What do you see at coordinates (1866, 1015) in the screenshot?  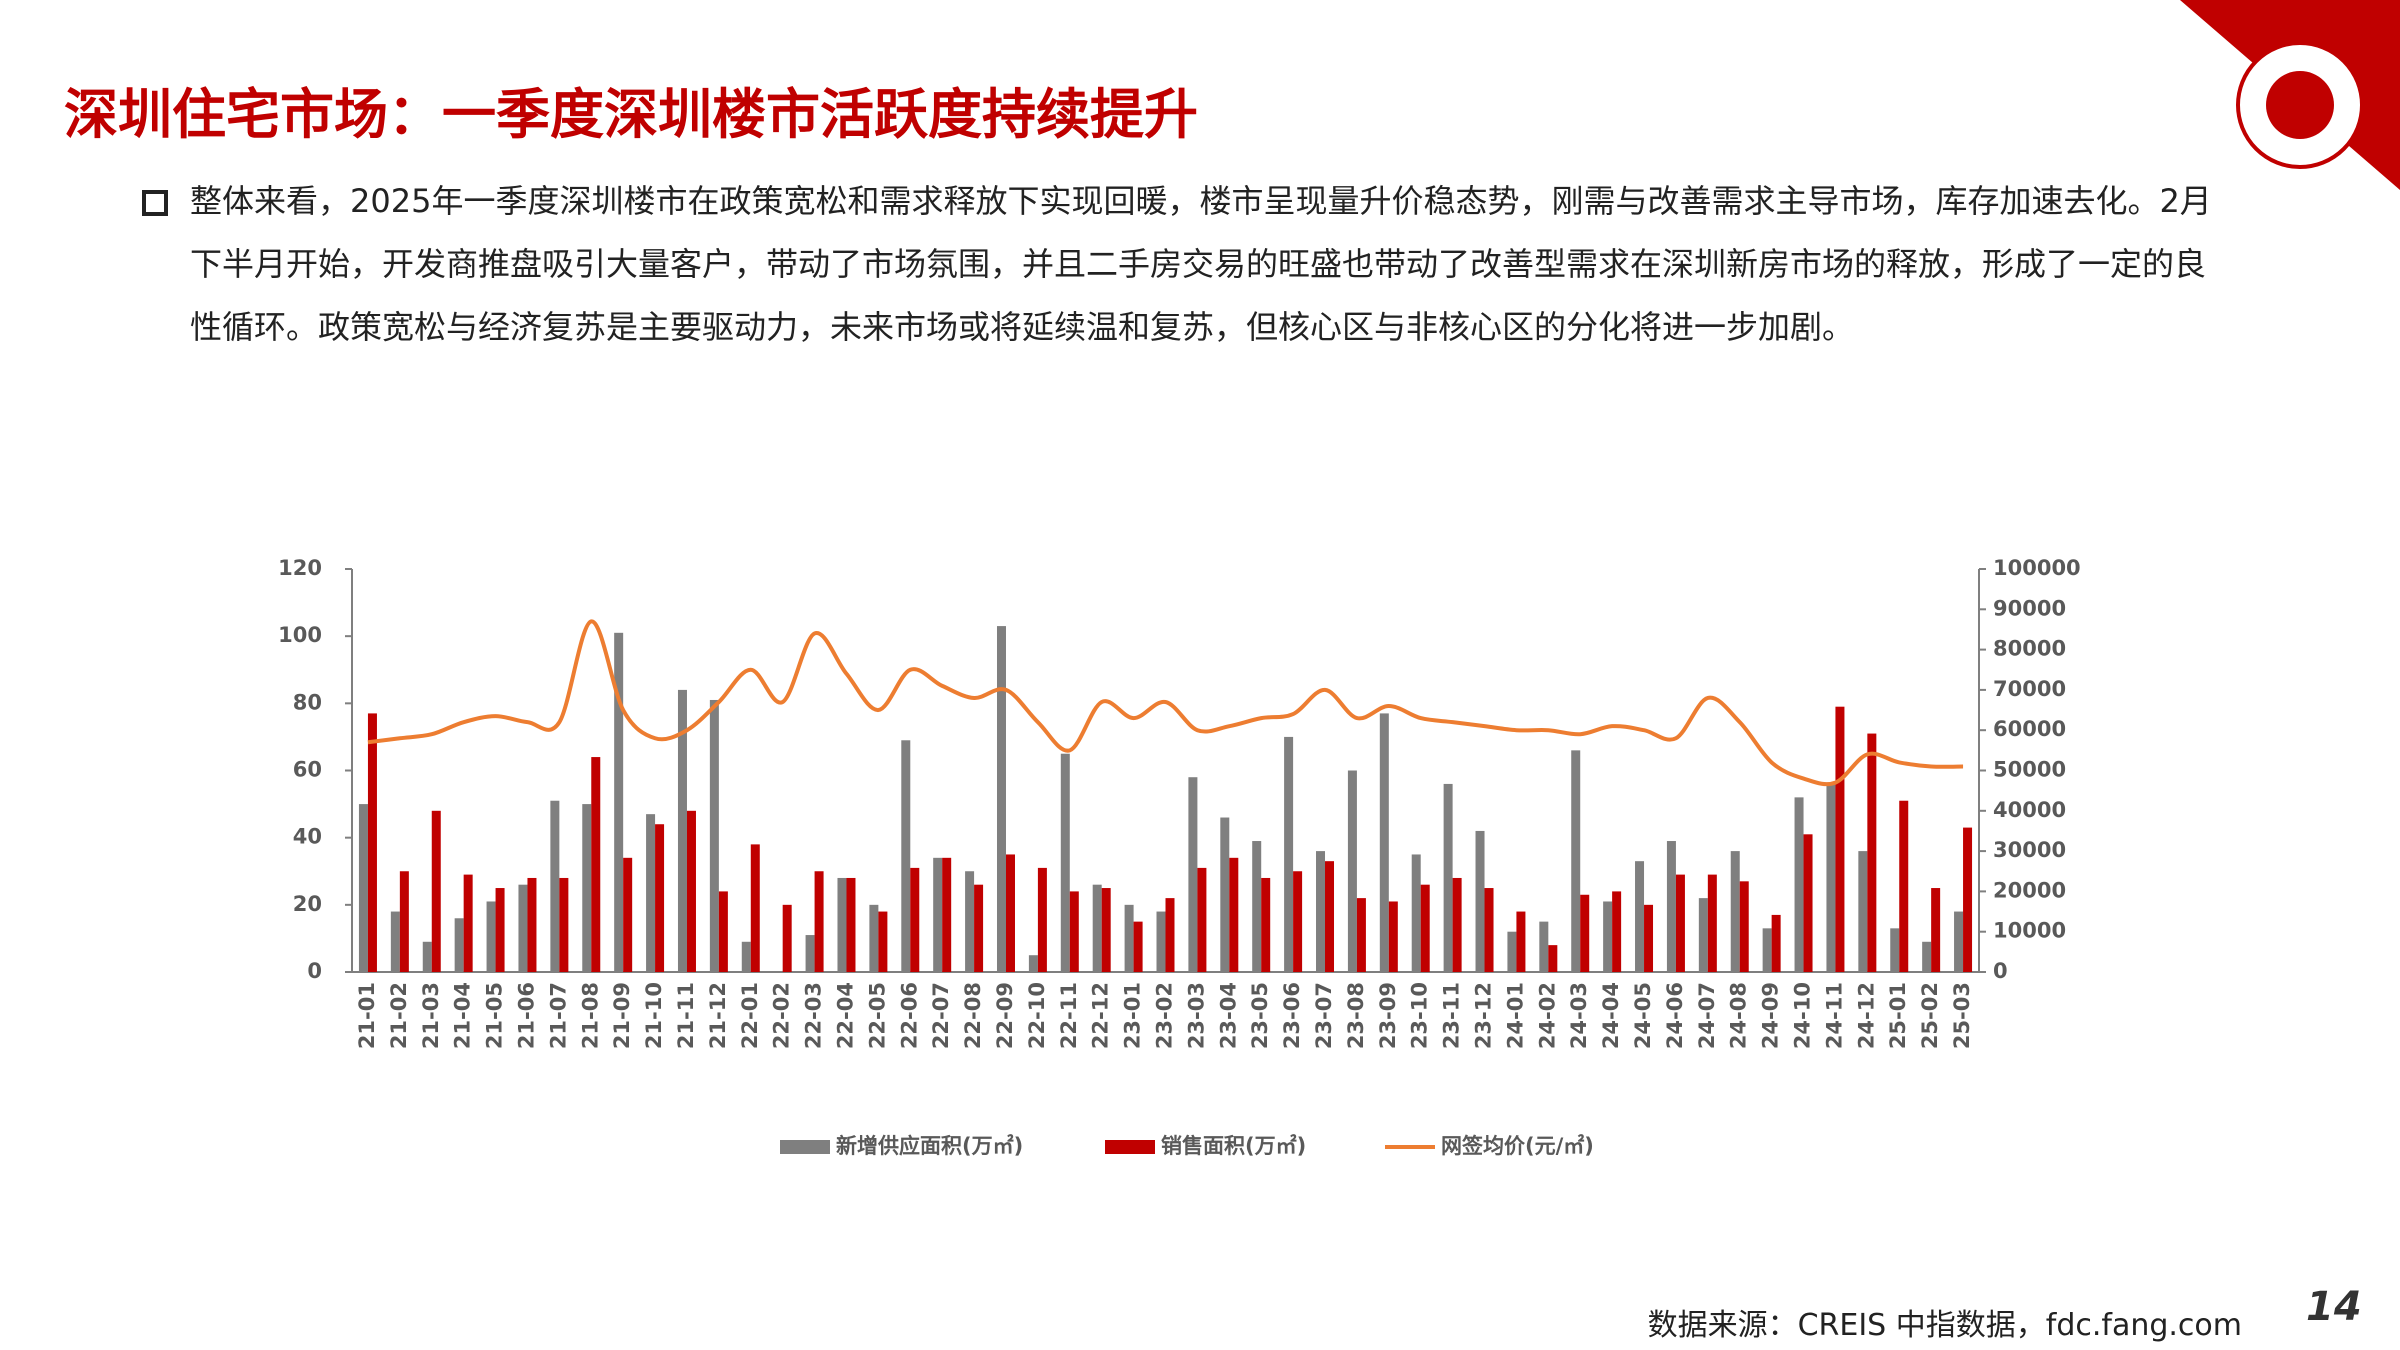 I see `x-tick-label: 24-12` at bounding box center [1866, 1015].